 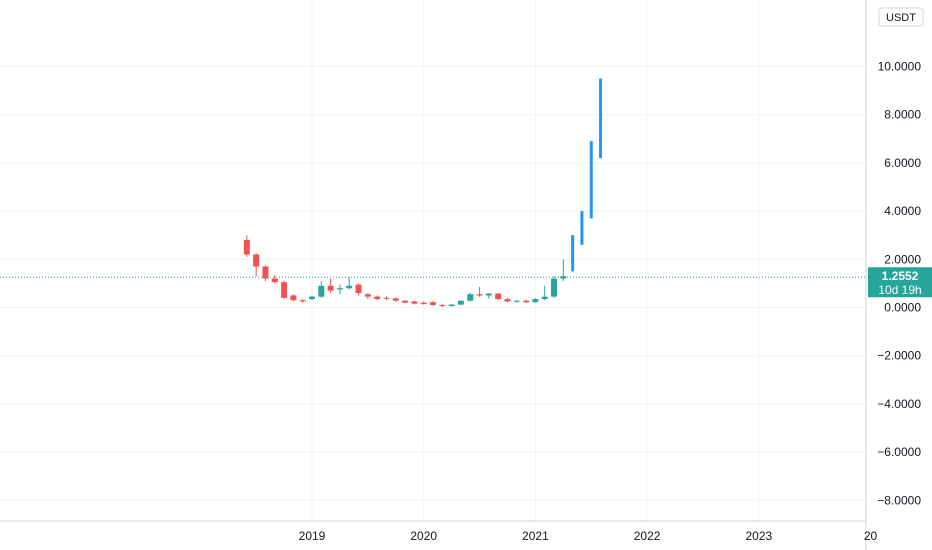 What do you see at coordinates (535, 536) in the screenshot?
I see `x-tick-label: 2021` at bounding box center [535, 536].